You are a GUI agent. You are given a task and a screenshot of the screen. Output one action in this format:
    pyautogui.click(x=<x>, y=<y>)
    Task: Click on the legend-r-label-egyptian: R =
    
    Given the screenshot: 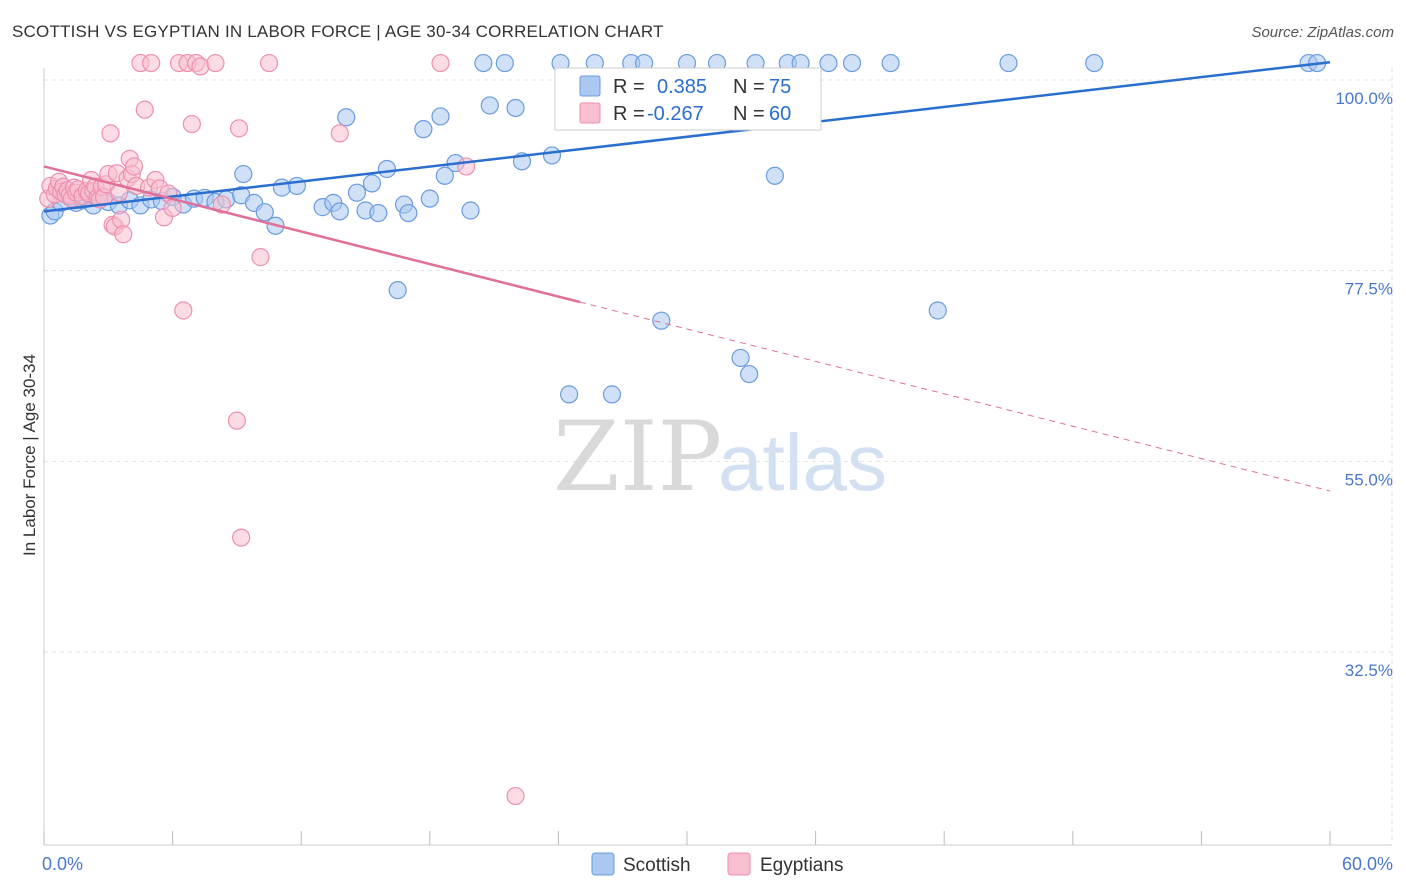 What is the action you would take?
    pyautogui.click(x=629, y=114)
    